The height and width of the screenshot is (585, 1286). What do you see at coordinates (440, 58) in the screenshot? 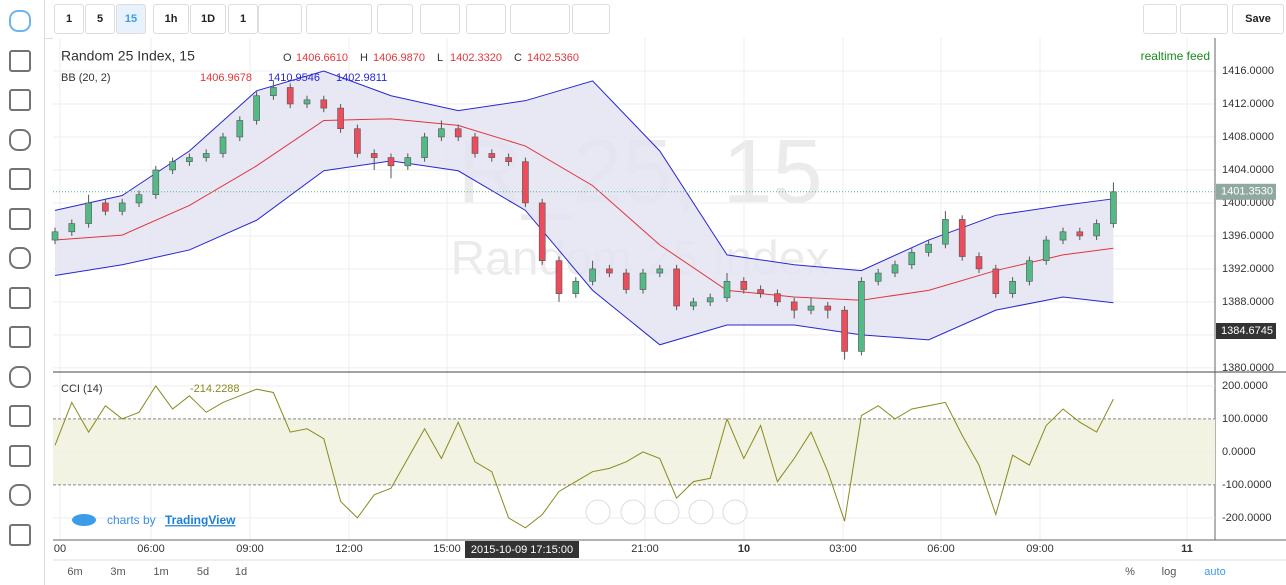
I see `ohlc-key: L` at bounding box center [440, 58].